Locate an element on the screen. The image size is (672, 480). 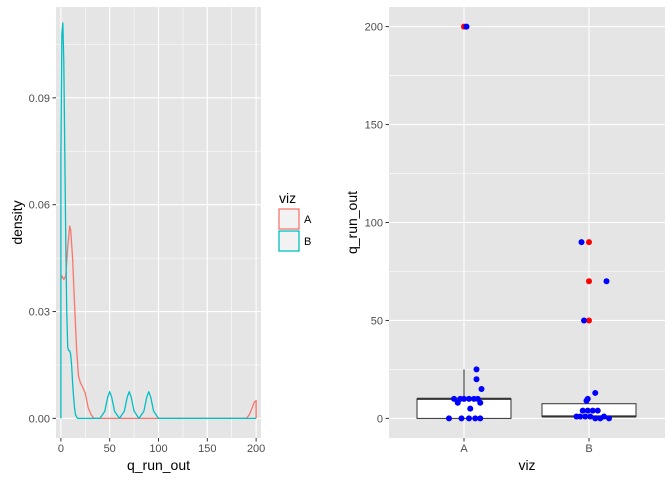
y-tick-label: 100 is located at coordinates (374, 224).